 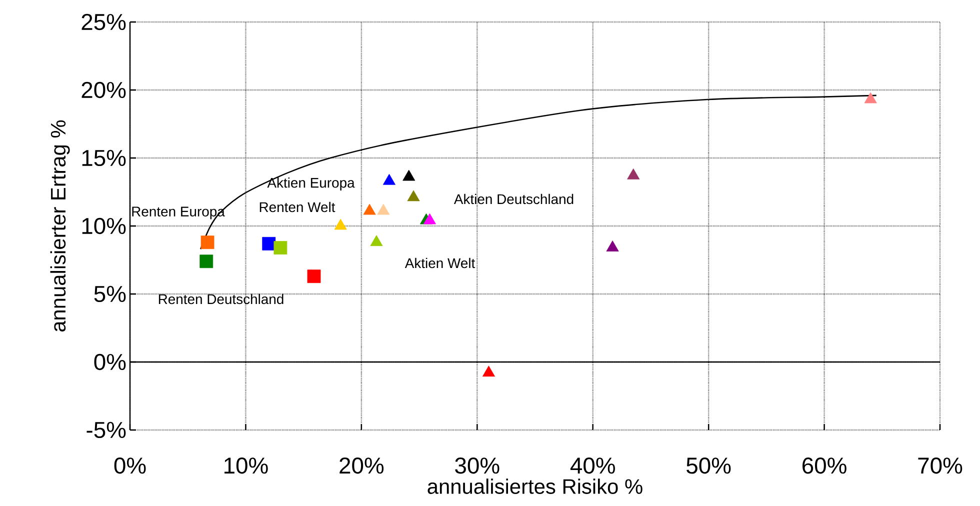 What do you see at coordinates (106, 430) in the screenshot?
I see `y-tick-label: -5%` at bounding box center [106, 430].